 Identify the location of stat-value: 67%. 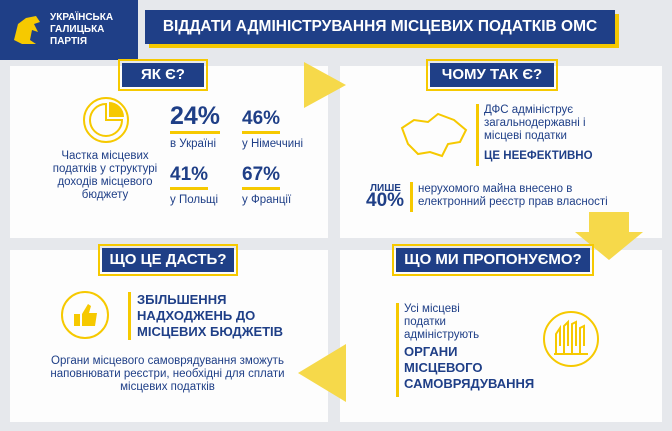
(261, 177).